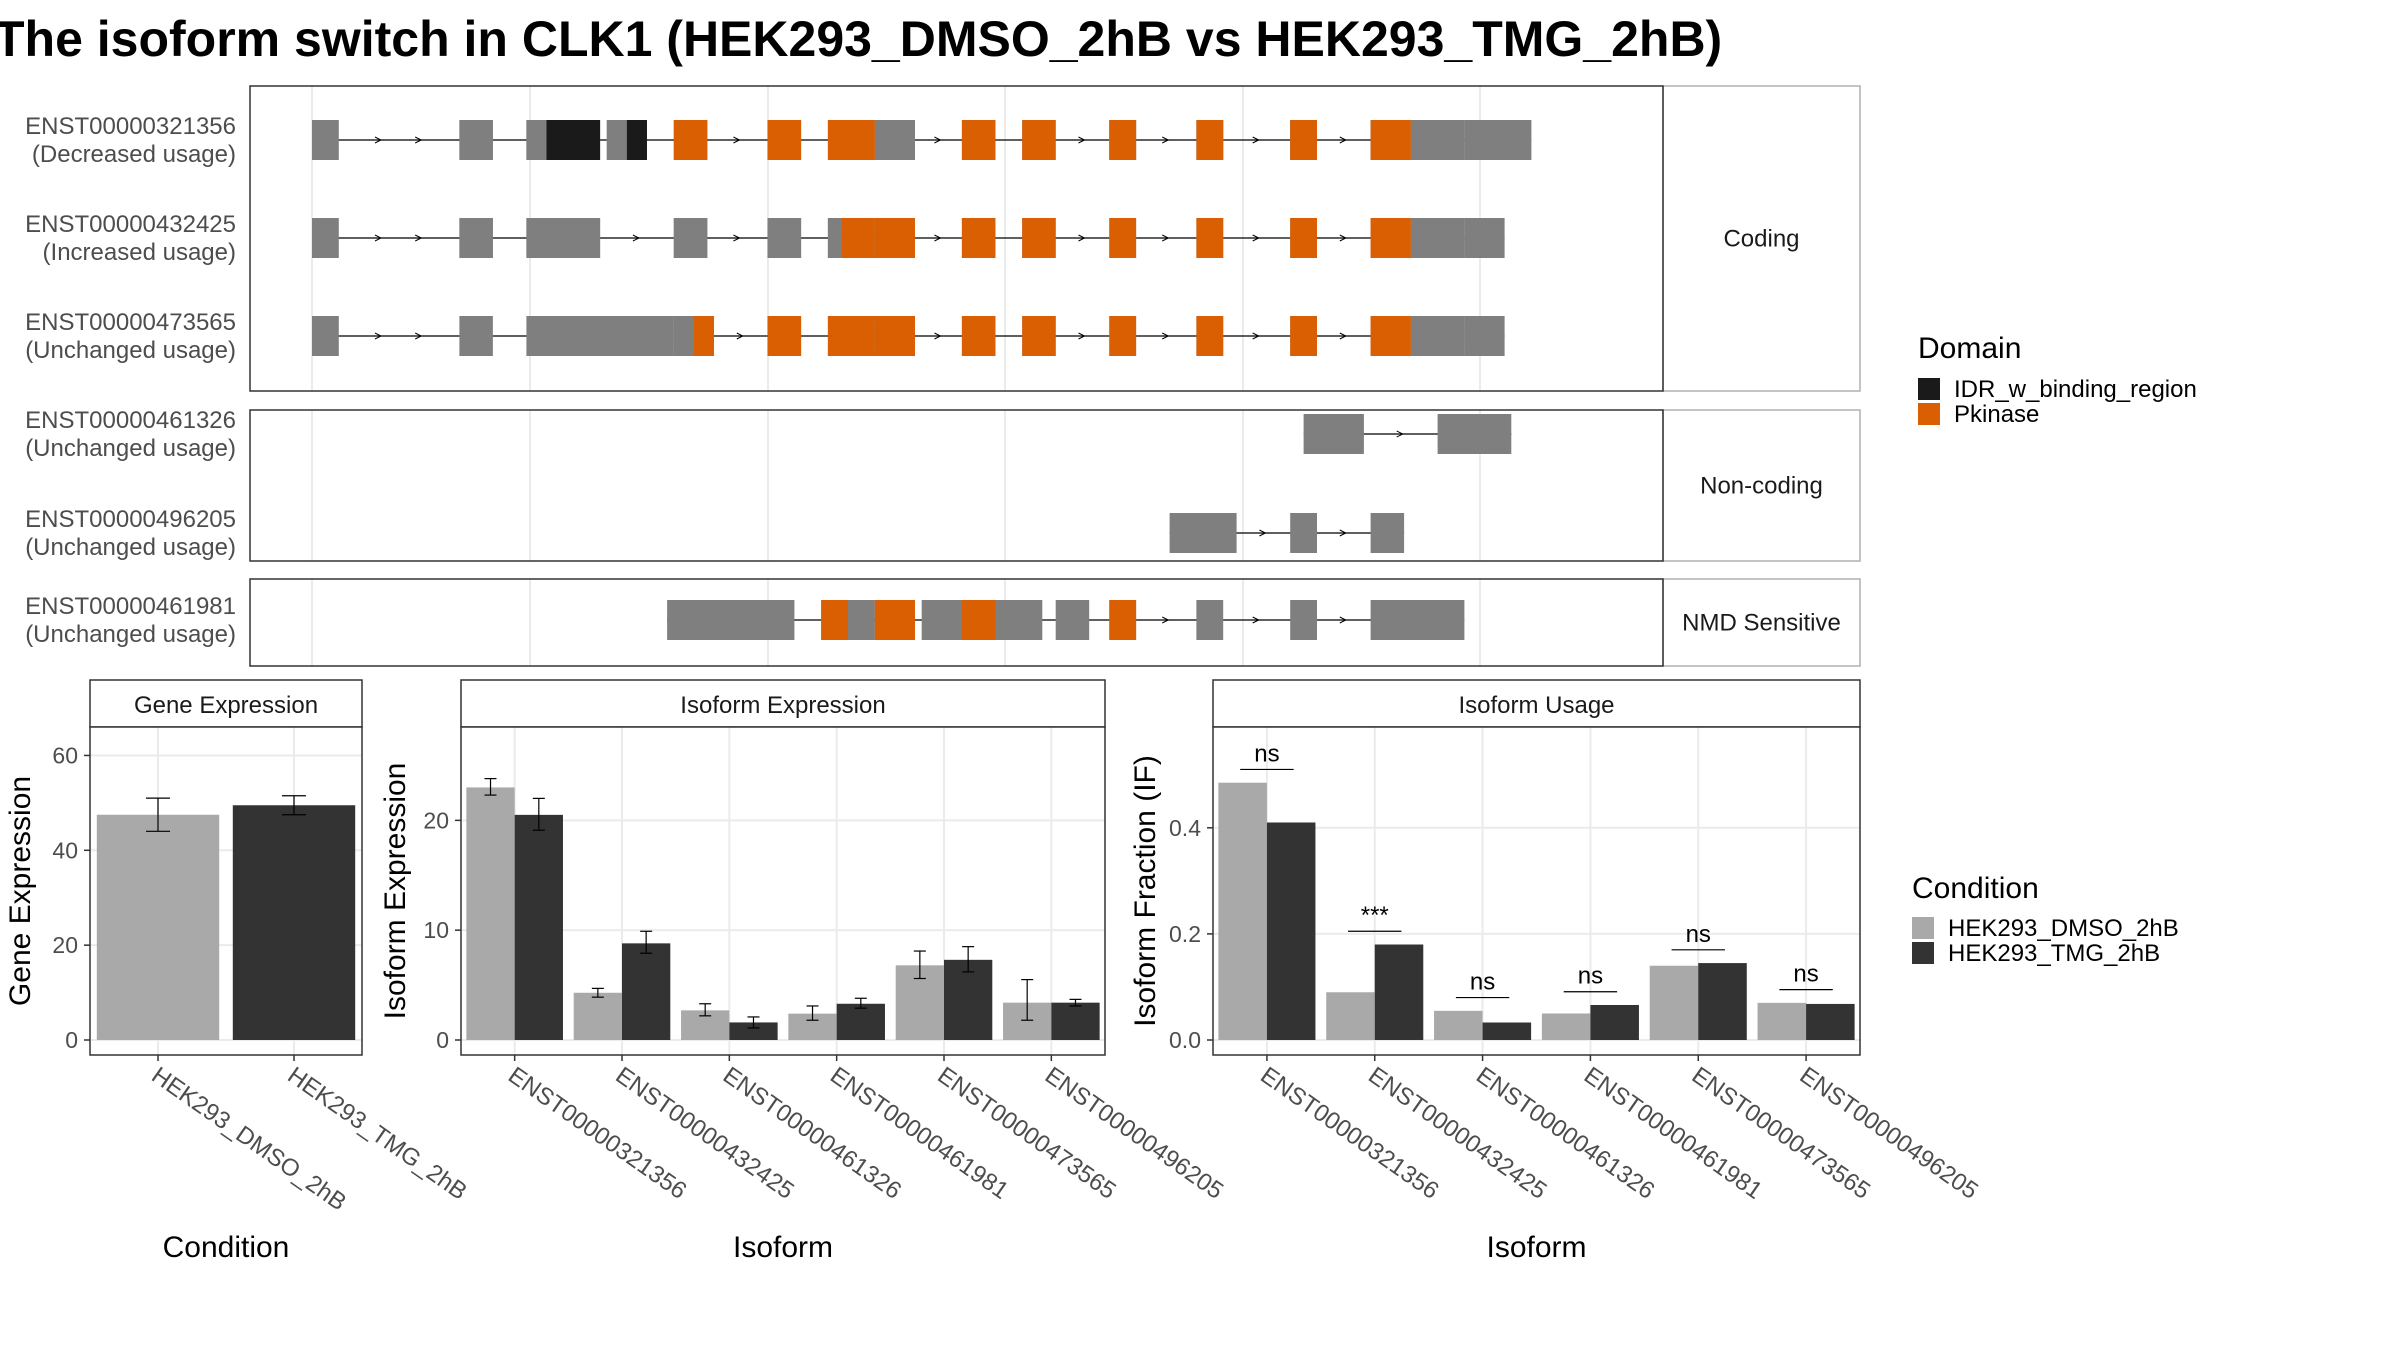  What do you see at coordinates (812, 1133) in the screenshot?
I see `x-tick-label: ENST00000461326` at bounding box center [812, 1133].